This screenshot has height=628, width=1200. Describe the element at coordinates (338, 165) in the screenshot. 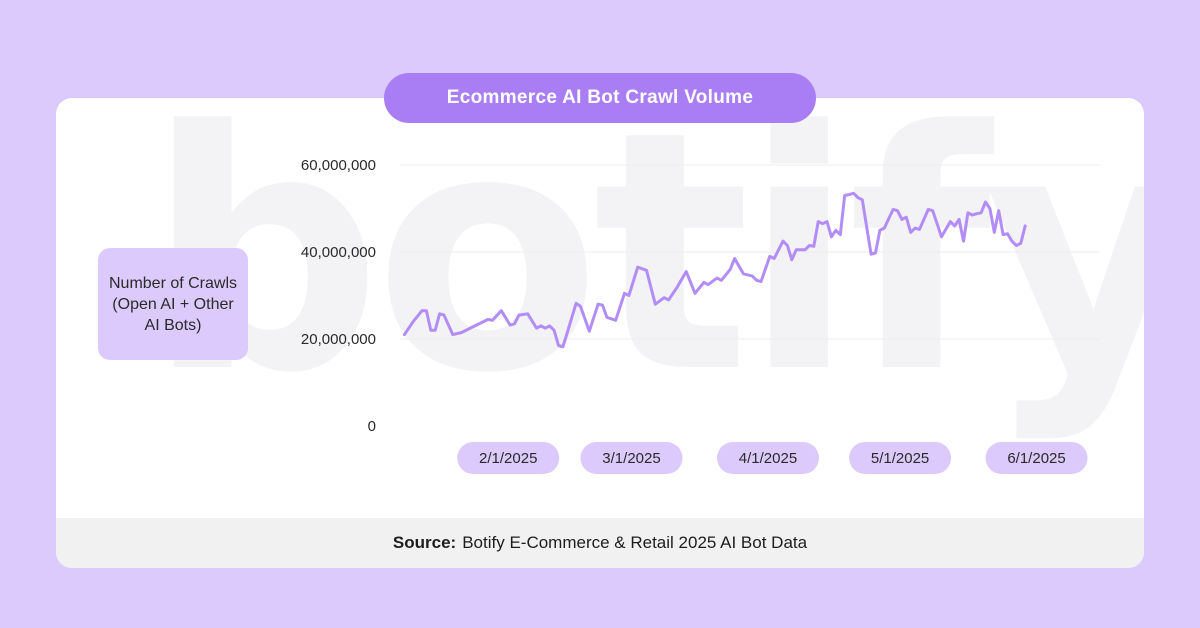

I see `y-tick-label: 60,000,000` at that location.